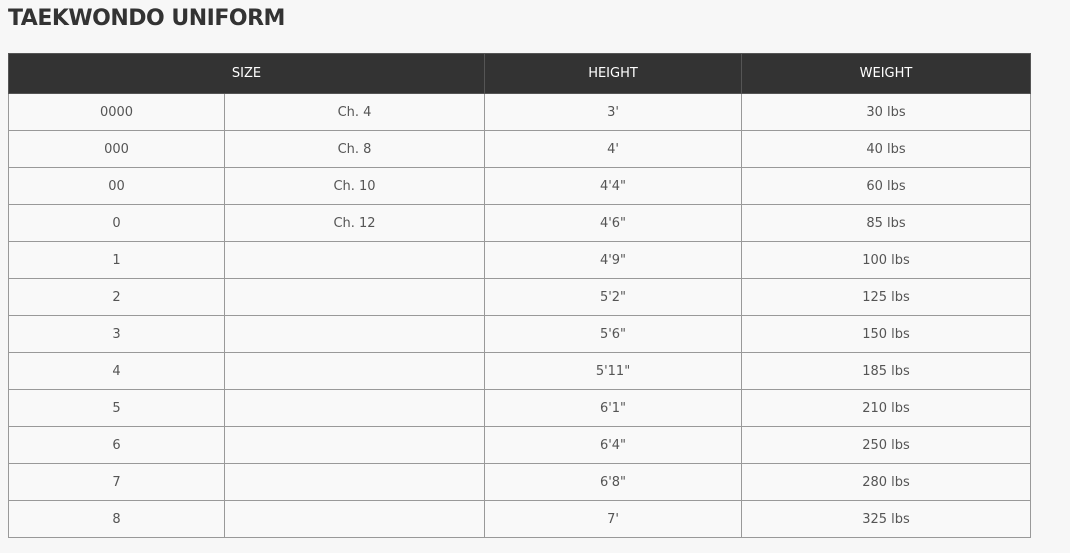 The height and width of the screenshot is (553, 1070). Describe the element at coordinates (116, 334) in the screenshot. I see `table-cell: 3` at that location.